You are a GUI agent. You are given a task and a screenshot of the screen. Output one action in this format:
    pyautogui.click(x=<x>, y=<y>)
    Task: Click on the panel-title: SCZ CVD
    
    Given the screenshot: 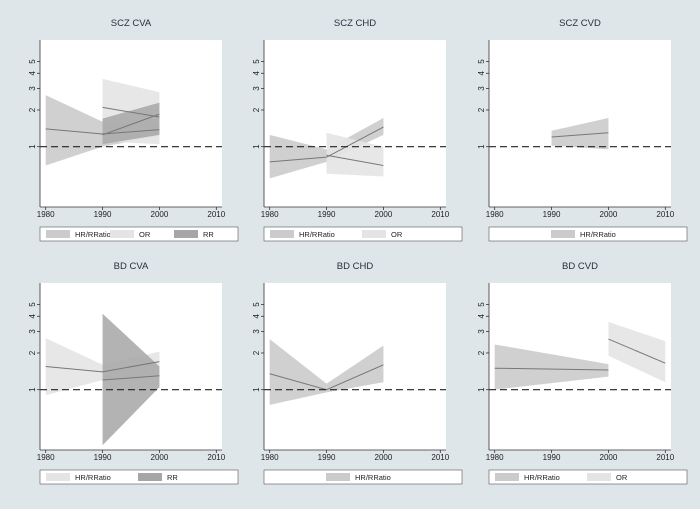 What is the action you would take?
    pyautogui.click(x=580, y=23)
    